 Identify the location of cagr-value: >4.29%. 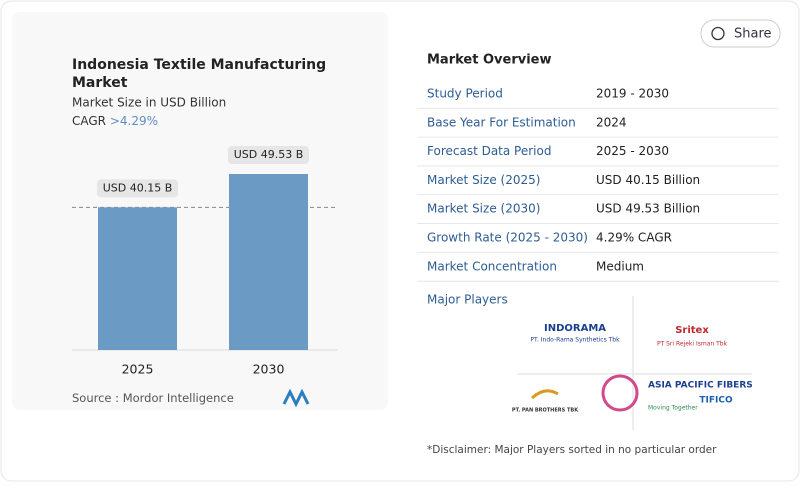
(134, 121).